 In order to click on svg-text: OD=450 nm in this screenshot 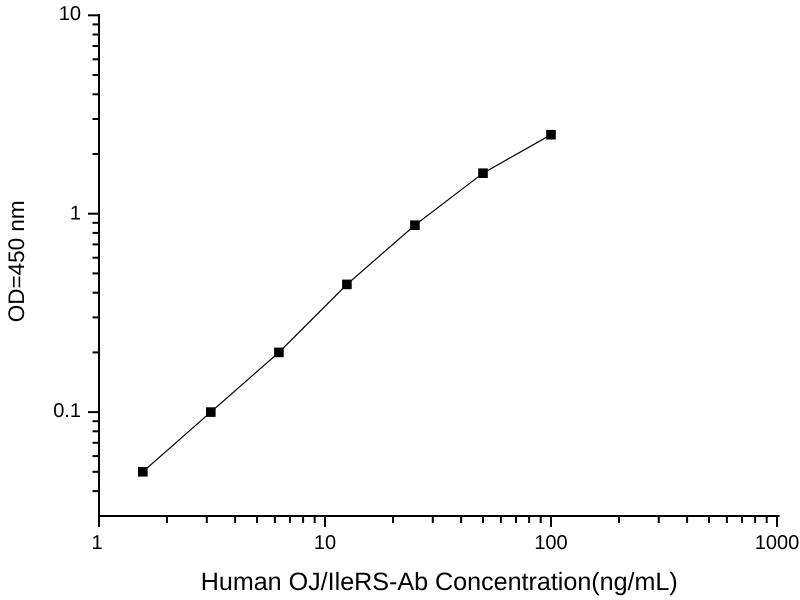, I will do `click(16, 261)`.